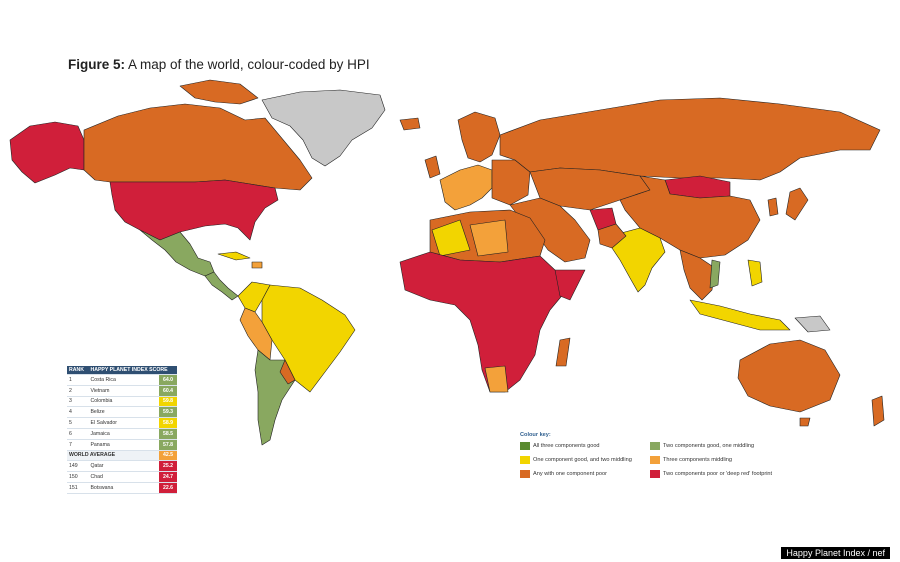 The height and width of the screenshot is (562, 900). Describe the element at coordinates (168, 391) in the screenshot. I see `score-cell: 60.4` at that location.